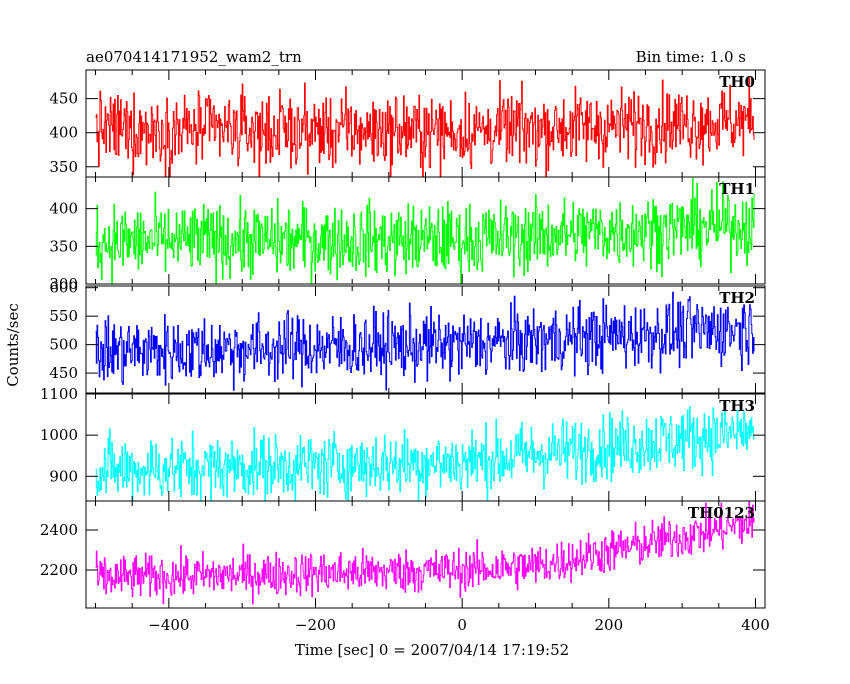 This screenshot has height=684, width=850. I want to click on y-tick-label: 1000, so click(59, 435).